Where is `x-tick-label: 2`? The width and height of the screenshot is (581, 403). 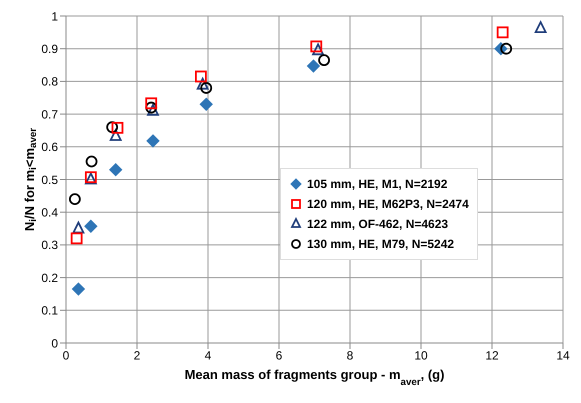
x-tick-label: 2 is located at coordinates (137, 355).